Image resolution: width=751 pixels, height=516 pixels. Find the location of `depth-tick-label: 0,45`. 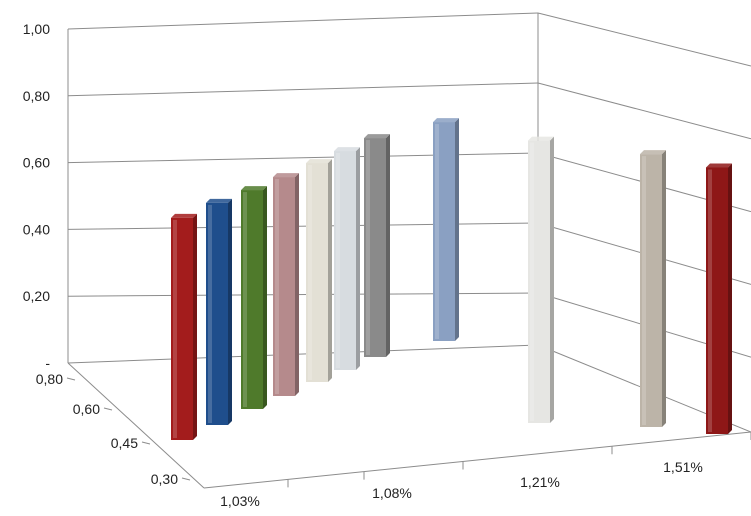

depth-tick-label: 0,45 is located at coordinates (124, 443).